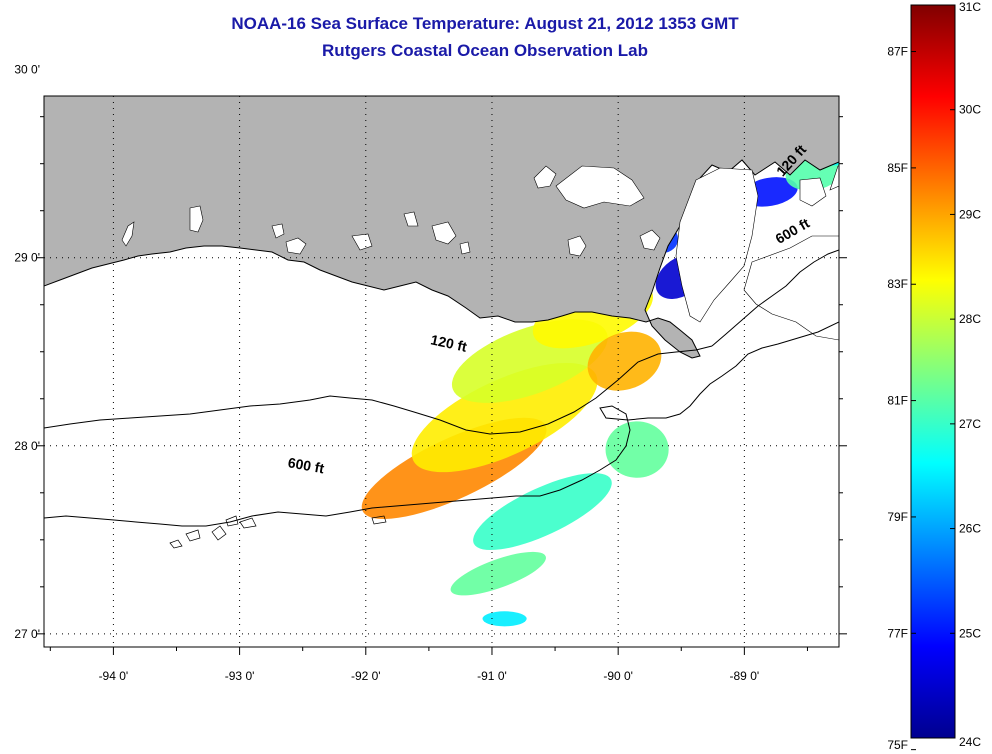  I want to click on colorbar-label-f: 79F, so click(897, 517).